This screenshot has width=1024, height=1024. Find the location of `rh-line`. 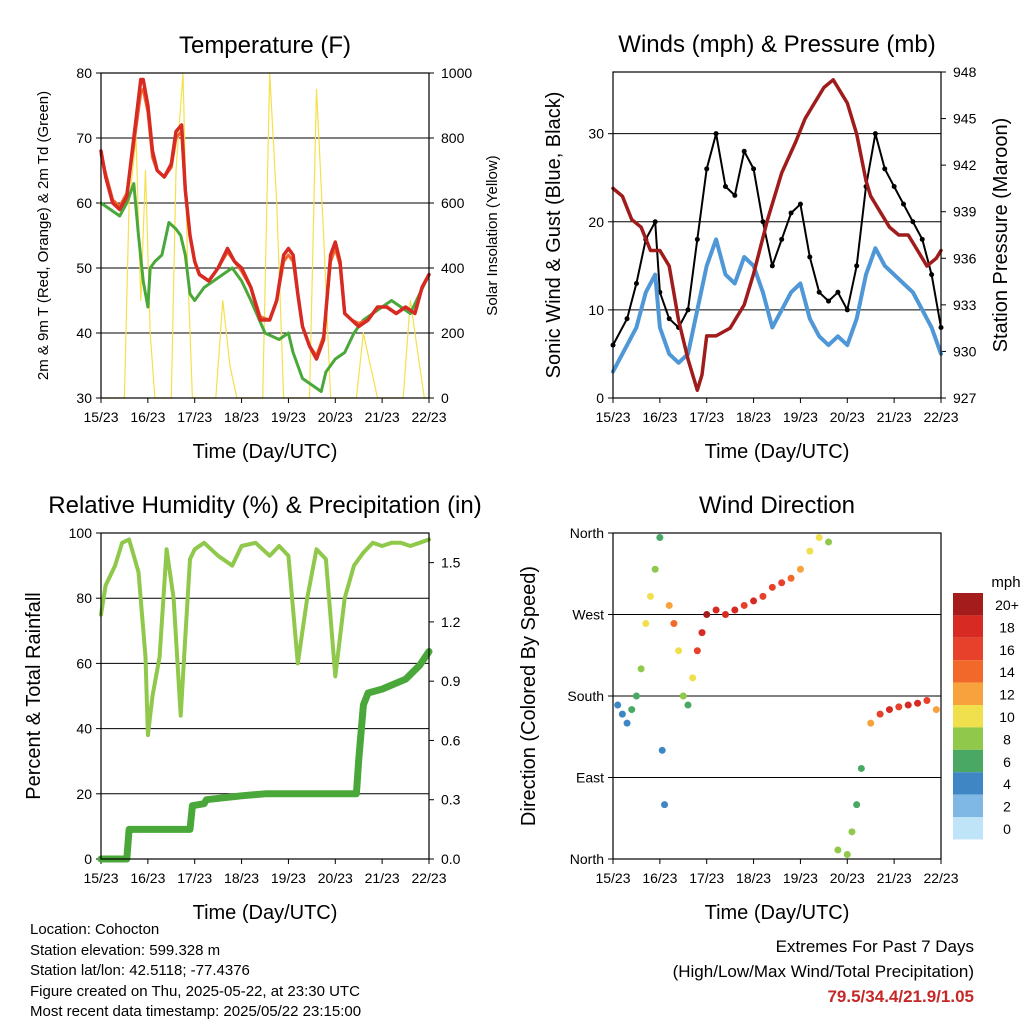

rh-line is located at coordinates (265, 637).